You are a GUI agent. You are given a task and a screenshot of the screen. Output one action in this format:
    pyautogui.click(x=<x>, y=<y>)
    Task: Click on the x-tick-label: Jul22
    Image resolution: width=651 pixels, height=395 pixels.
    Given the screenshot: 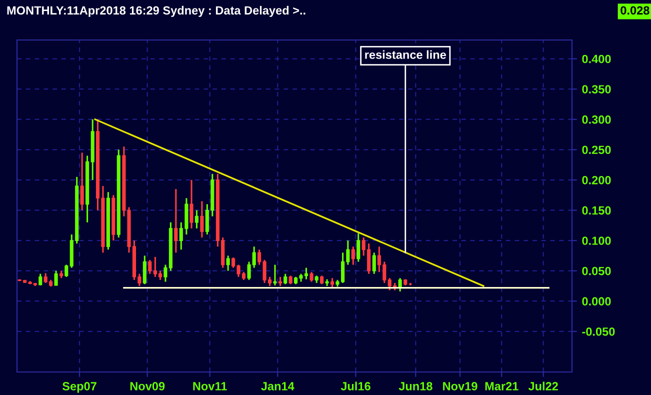 What is the action you would take?
    pyautogui.click(x=543, y=386)
    